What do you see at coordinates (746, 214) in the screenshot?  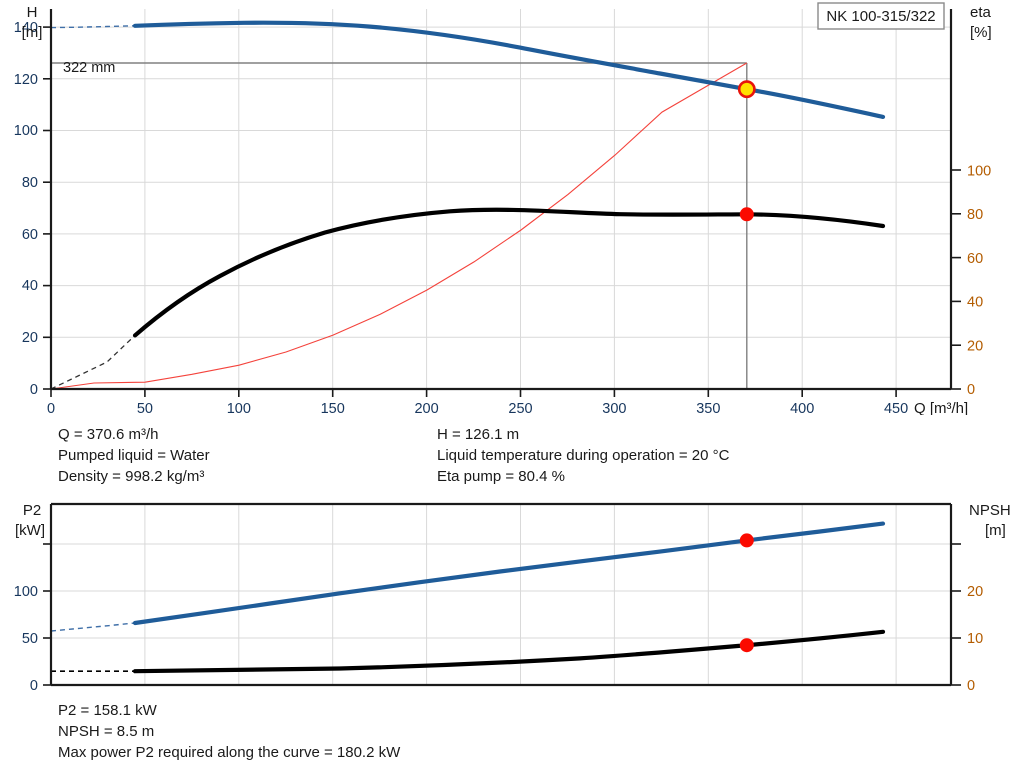 I see `duty-point-efficiency-marker` at bounding box center [746, 214].